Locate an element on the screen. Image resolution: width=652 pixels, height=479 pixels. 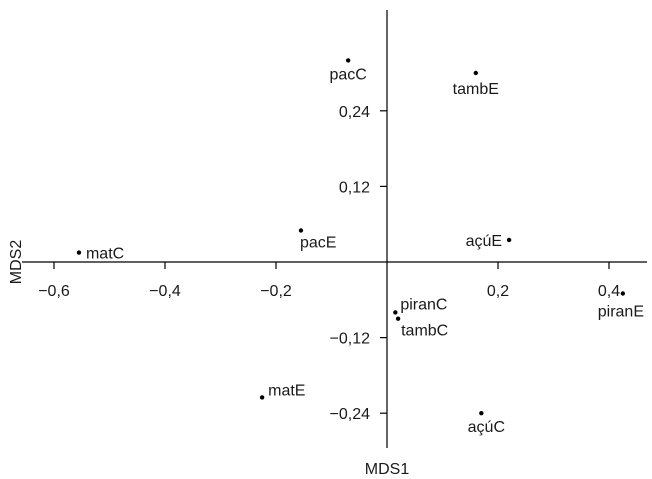
point-label: açúE is located at coordinates (484, 241).